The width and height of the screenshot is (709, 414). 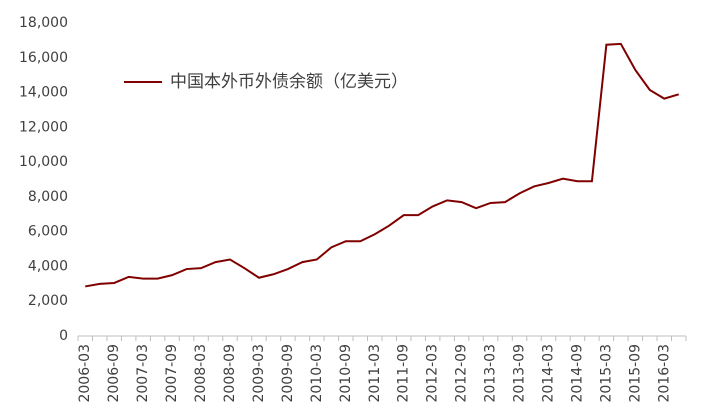 I want to click on x-tick-label: 2016-03, so click(x=664, y=373).